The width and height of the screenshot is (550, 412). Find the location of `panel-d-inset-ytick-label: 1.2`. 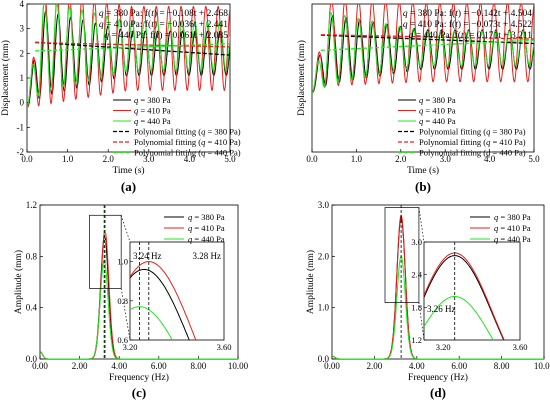

panel-d-inset-ytick-label: 1.2 is located at coordinates (416, 340).